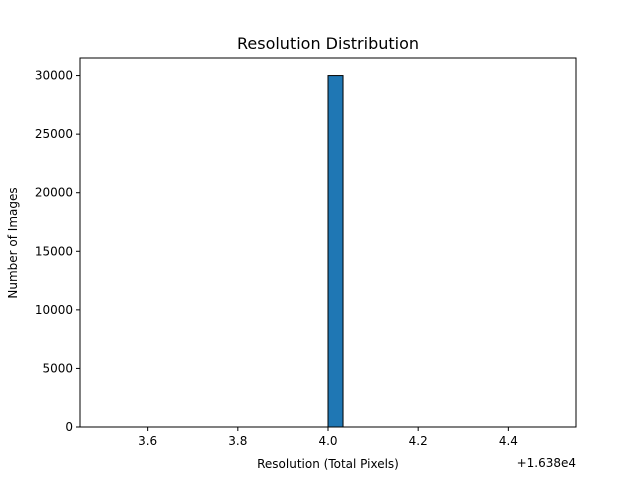 The width and height of the screenshot is (640, 480). I want to click on y-tick-label: 20000, so click(54, 193).